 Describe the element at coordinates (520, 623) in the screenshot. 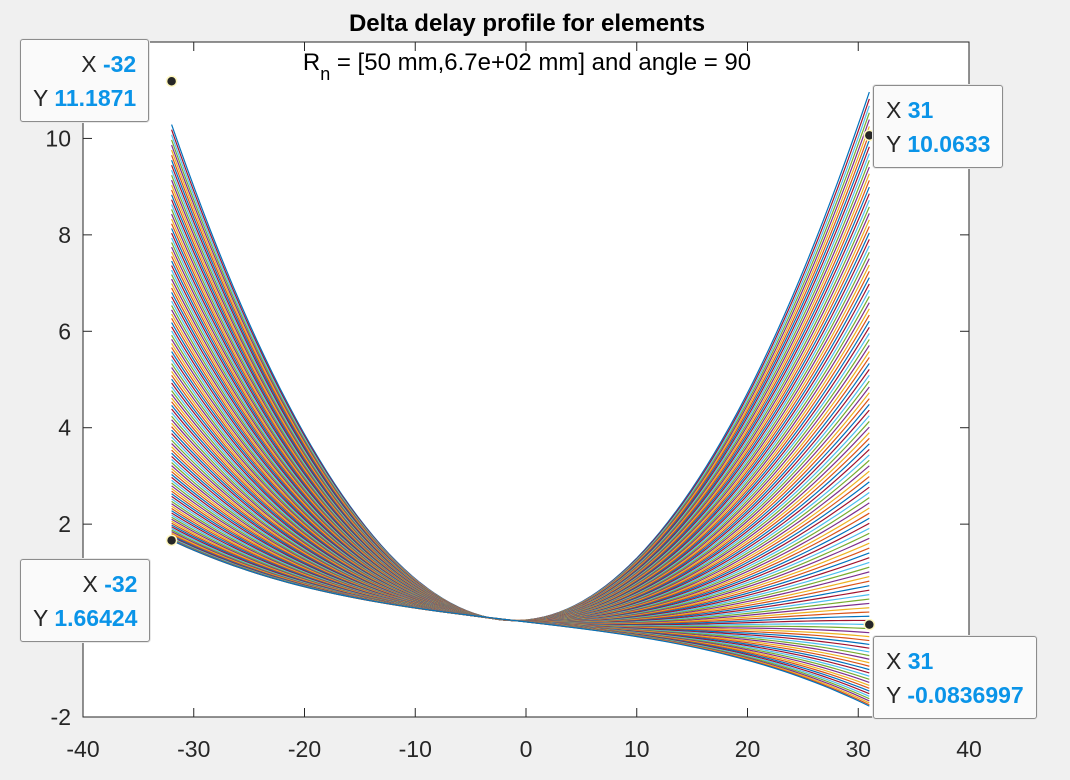

I see `delay-curve` at that location.